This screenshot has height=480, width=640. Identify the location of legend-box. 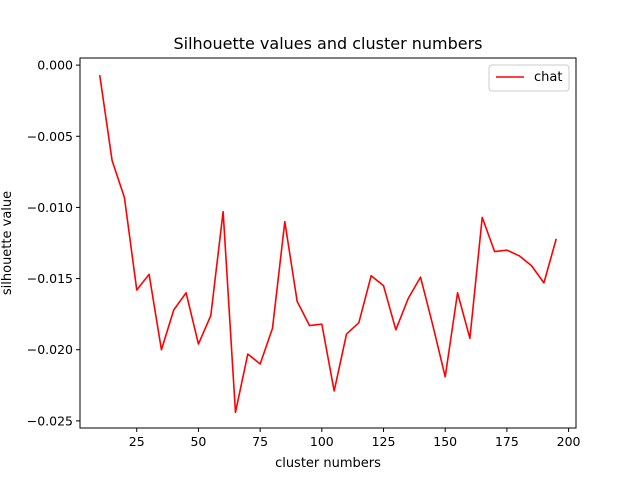
(529, 78).